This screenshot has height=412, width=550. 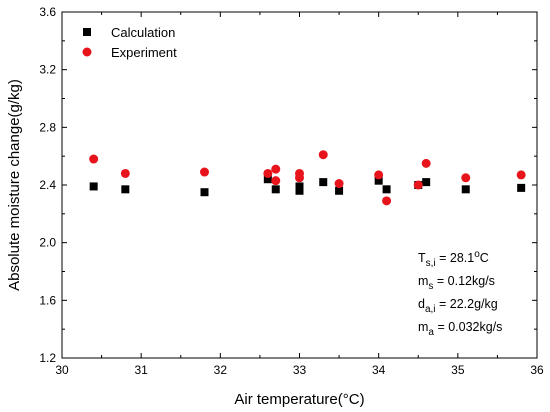 I want to click on y-tick-label: 2.8, so click(x=47, y=127).